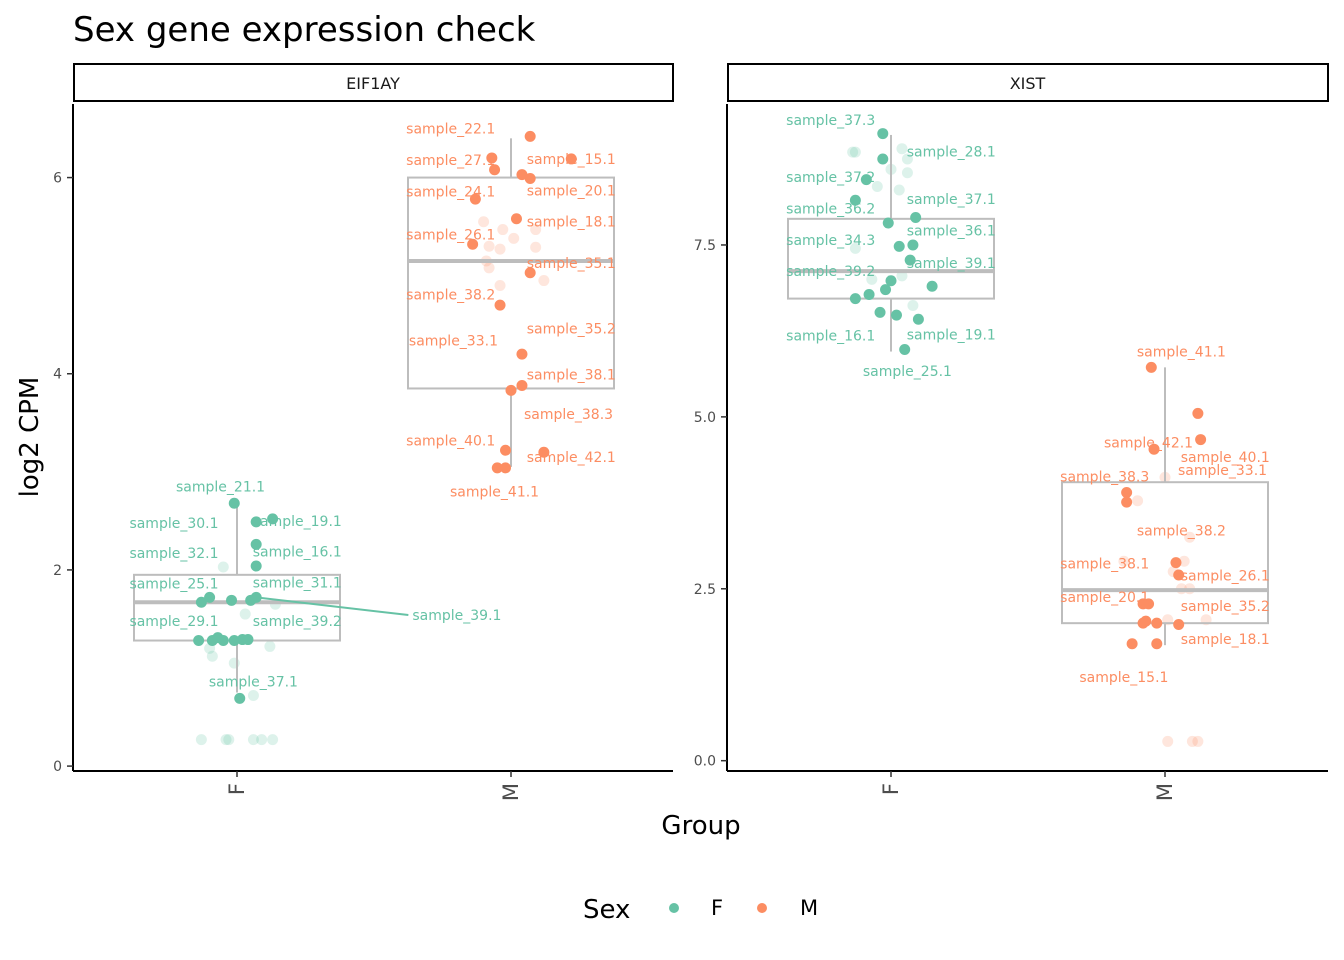 This screenshot has height=960, width=1344. Describe the element at coordinates (1225, 458) in the screenshot. I see `point-label: sample_40.1` at that location.